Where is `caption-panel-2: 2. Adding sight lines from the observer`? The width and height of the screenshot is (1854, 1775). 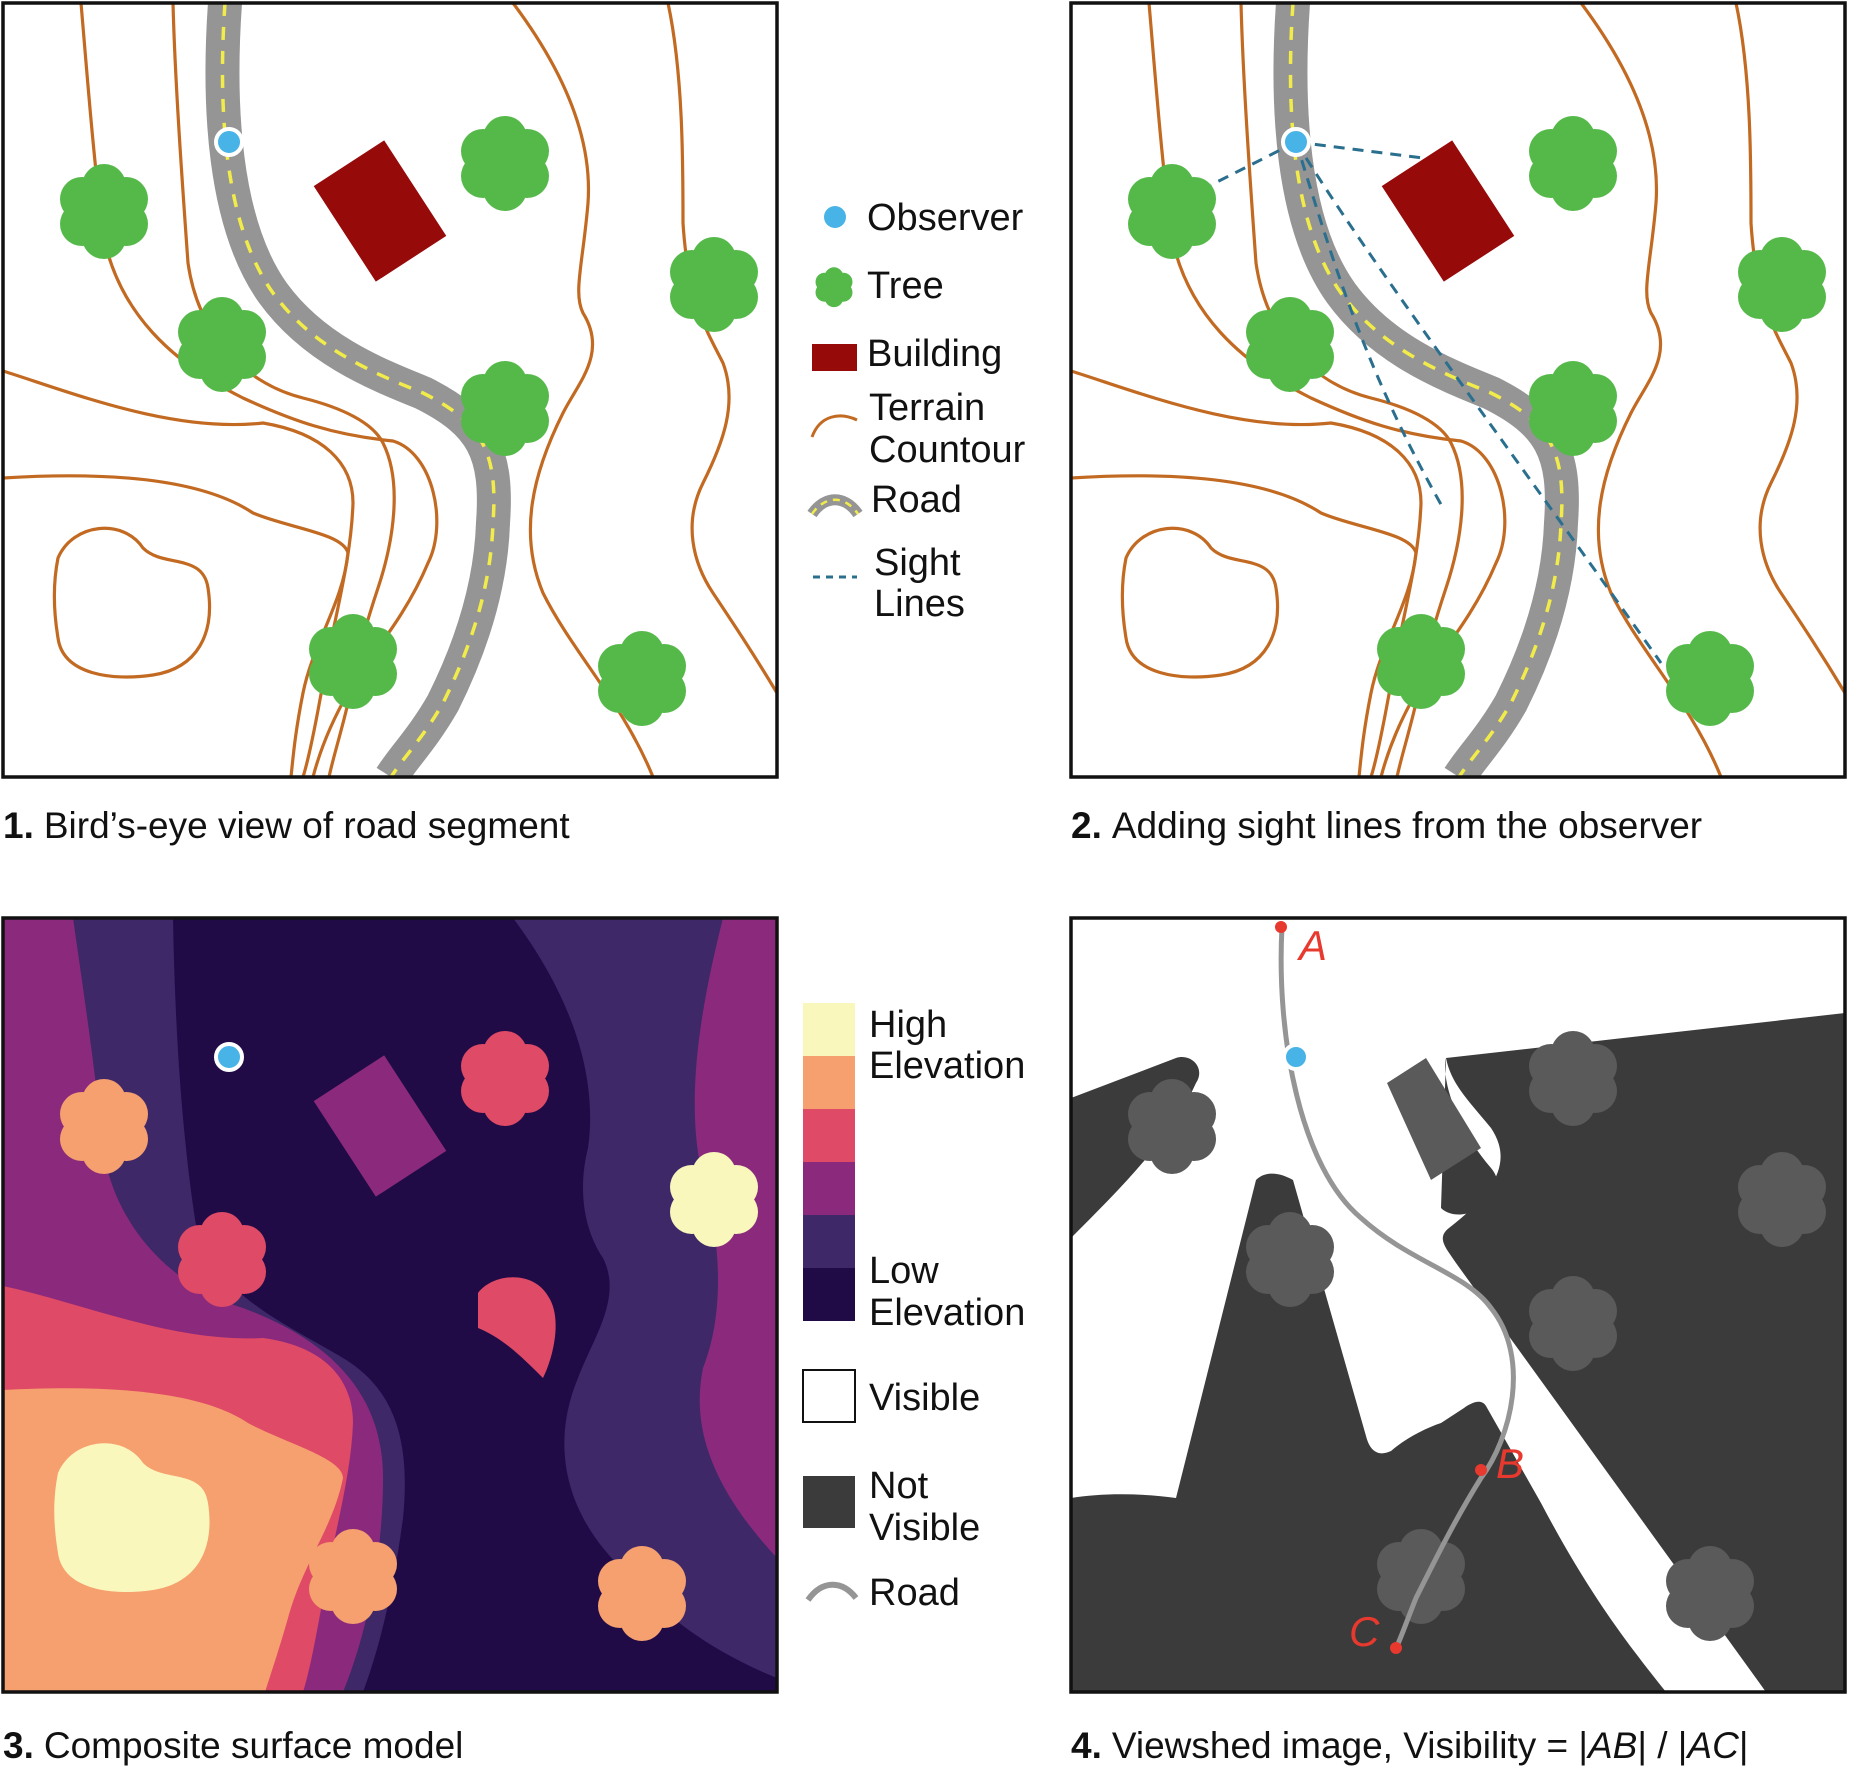
caption-panel-2: 2. Adding sight lines from the observer is located at coordinates (1386, 825).